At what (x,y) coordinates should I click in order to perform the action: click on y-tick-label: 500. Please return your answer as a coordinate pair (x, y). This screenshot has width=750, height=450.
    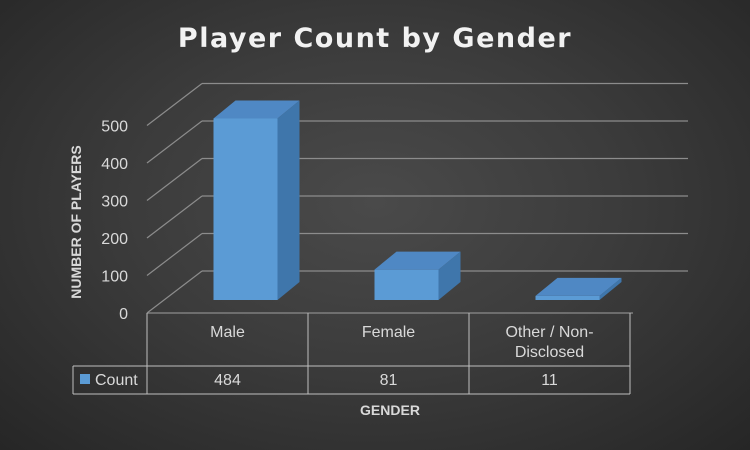
    Looking at the image, I should click on (114, 127).